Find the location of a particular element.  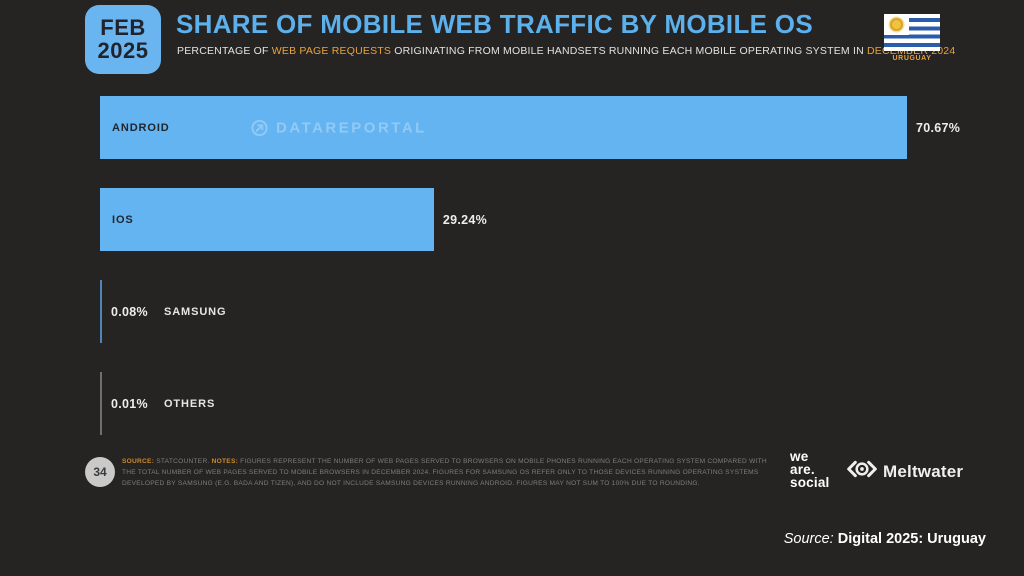

bar-value-android: 70.67% is located at coordinates (938, 127).